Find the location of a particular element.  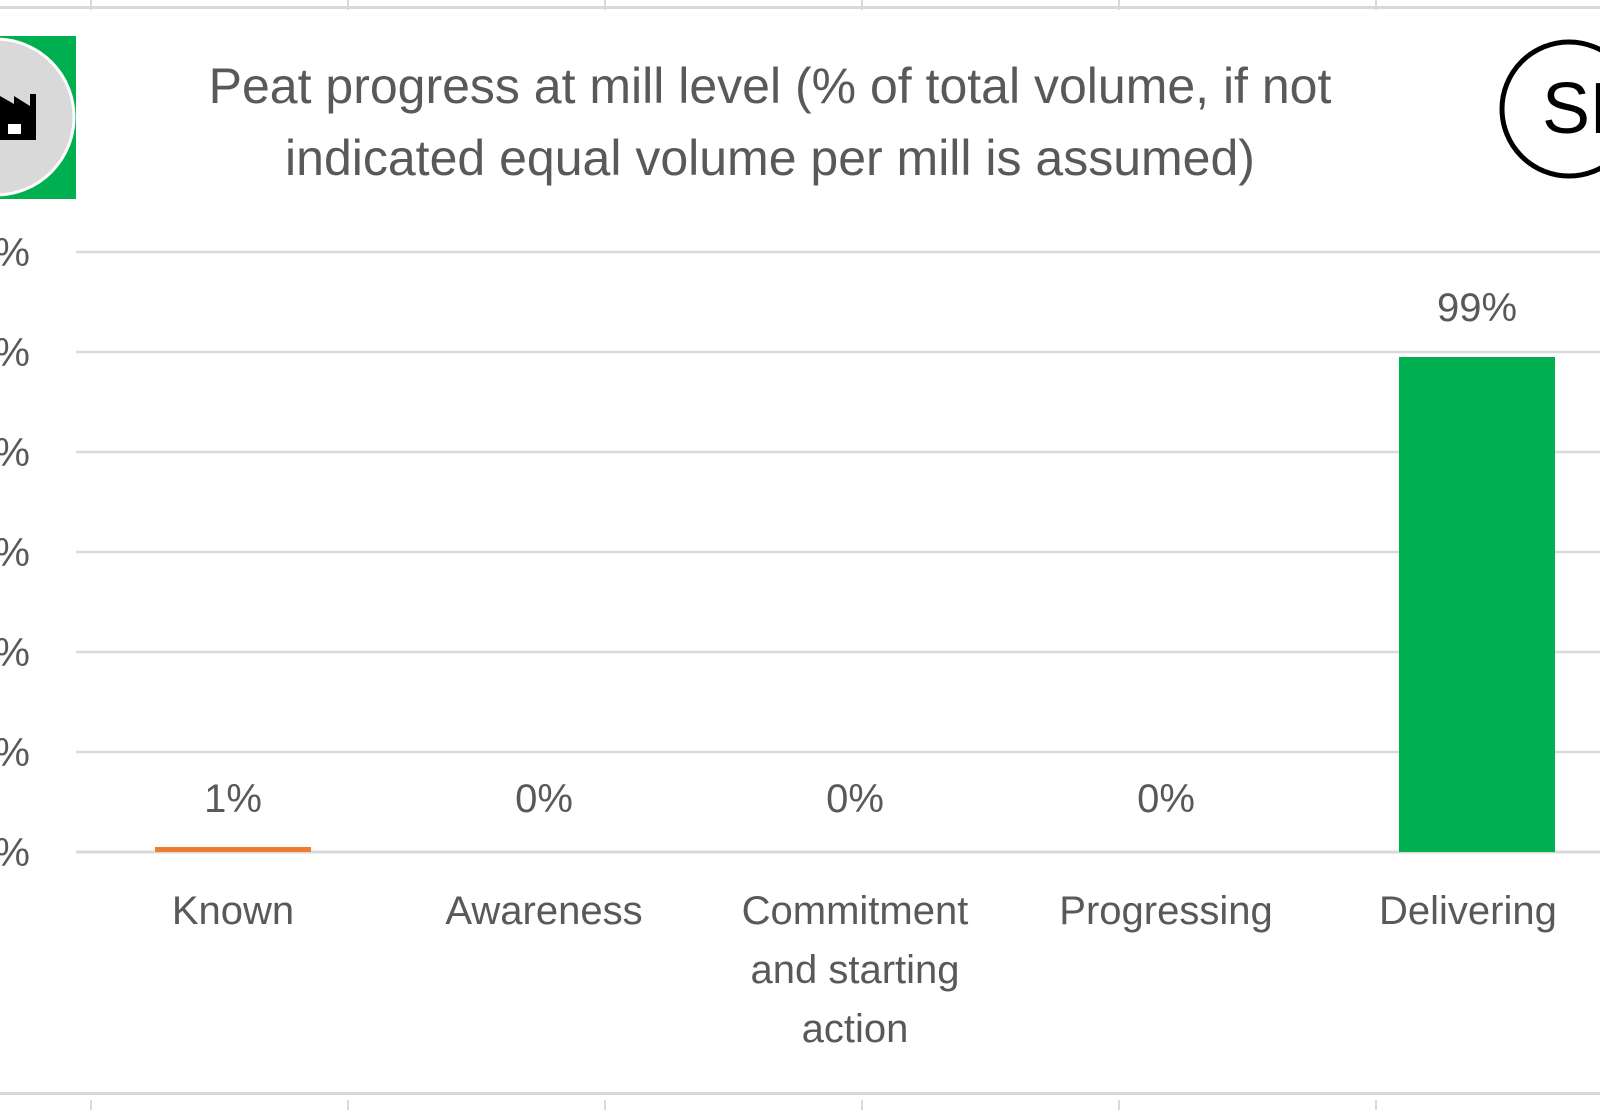

logo-circle-icon: SP is located at coordinates (1549, 109).